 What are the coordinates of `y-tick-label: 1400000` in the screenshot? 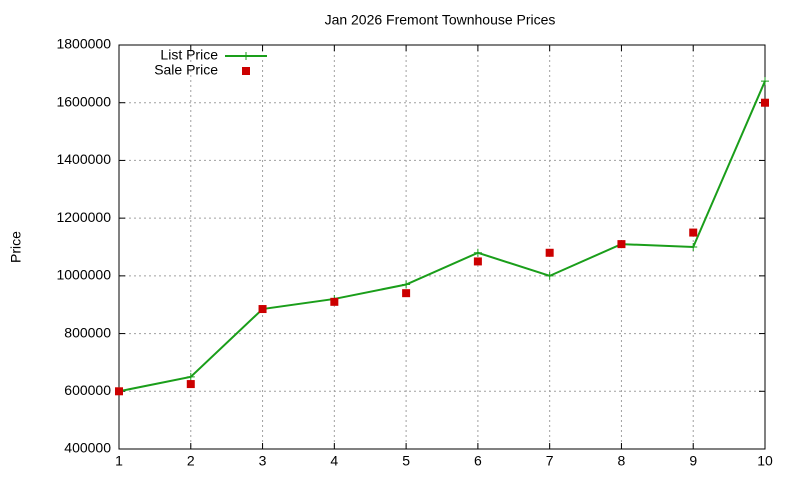 It's located at (83, 159).